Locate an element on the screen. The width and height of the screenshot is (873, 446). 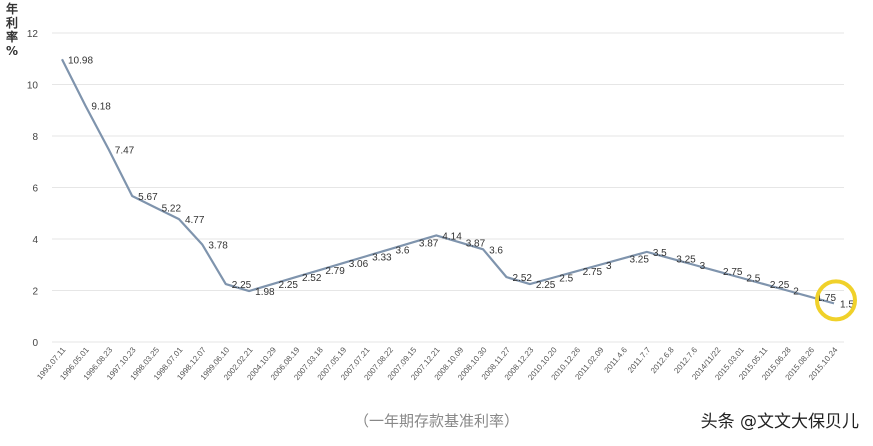
y-axis-label: 年利率% is located at coordinates (12, 29).